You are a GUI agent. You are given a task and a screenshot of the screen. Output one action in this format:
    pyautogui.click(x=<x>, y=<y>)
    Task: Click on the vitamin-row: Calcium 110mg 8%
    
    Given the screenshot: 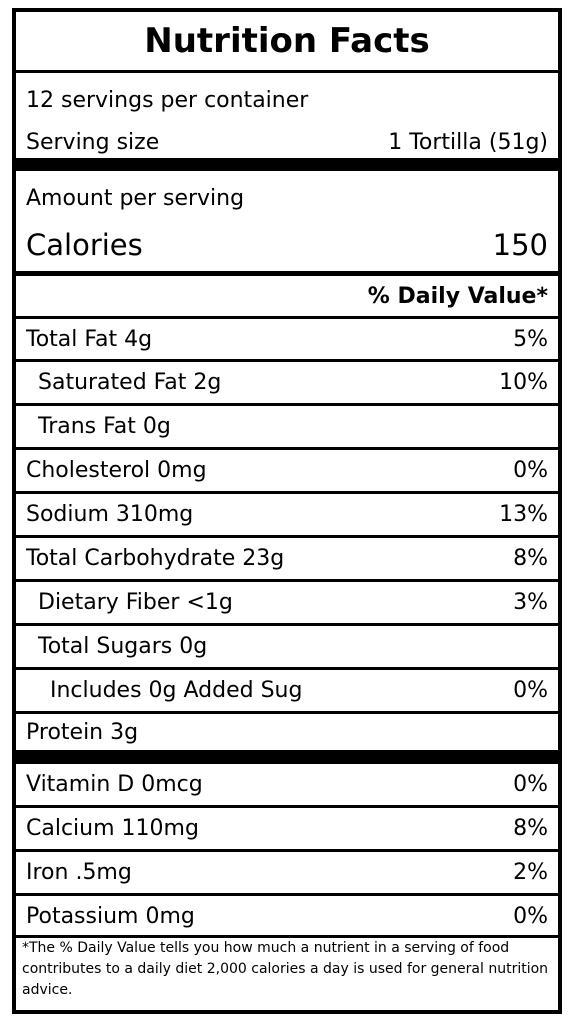 What is the action you would take?
    pyautogui.click(x=287, y=828)
    